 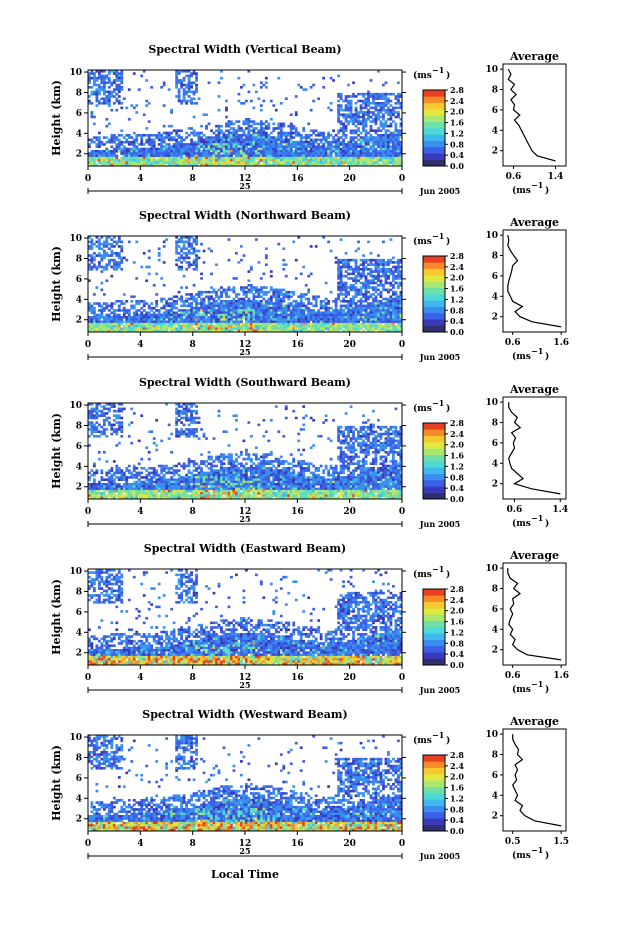 I want to click on average-y-tick-label: 4, so click(x=495, y=297).